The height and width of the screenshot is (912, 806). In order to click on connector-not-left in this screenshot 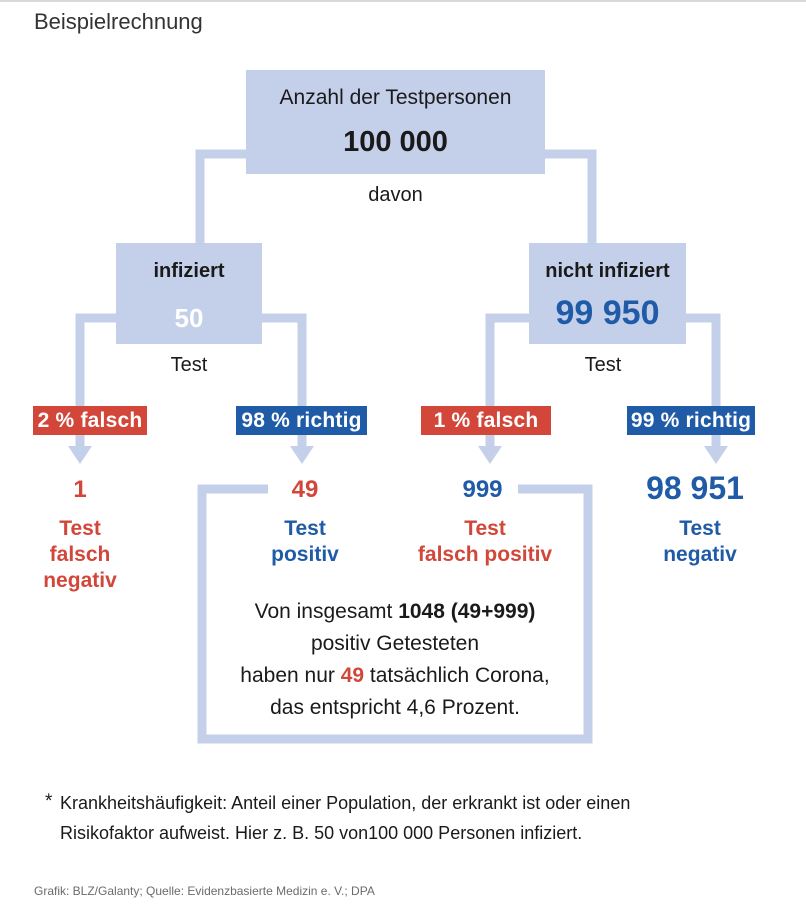, I will do `click(508, 380)`.